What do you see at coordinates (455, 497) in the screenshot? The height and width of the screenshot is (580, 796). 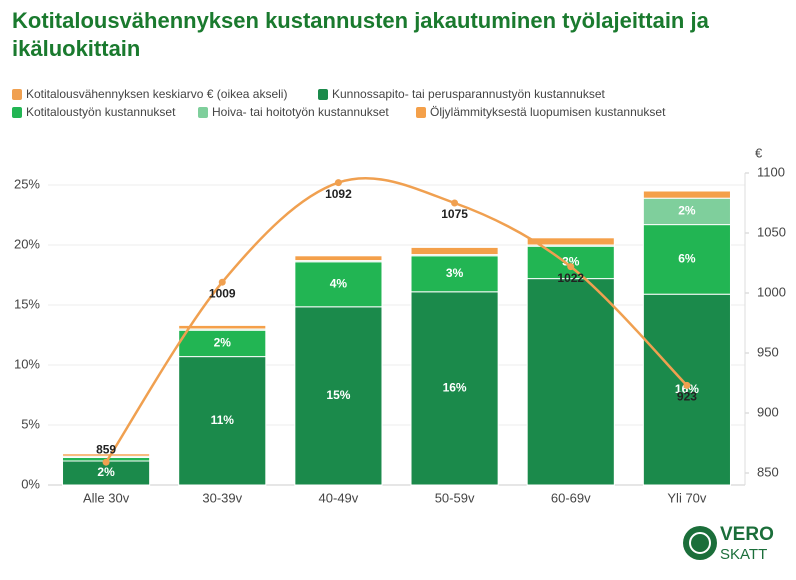 I see `x-tick-label: 50-59v` at bounding box center [455, 497].